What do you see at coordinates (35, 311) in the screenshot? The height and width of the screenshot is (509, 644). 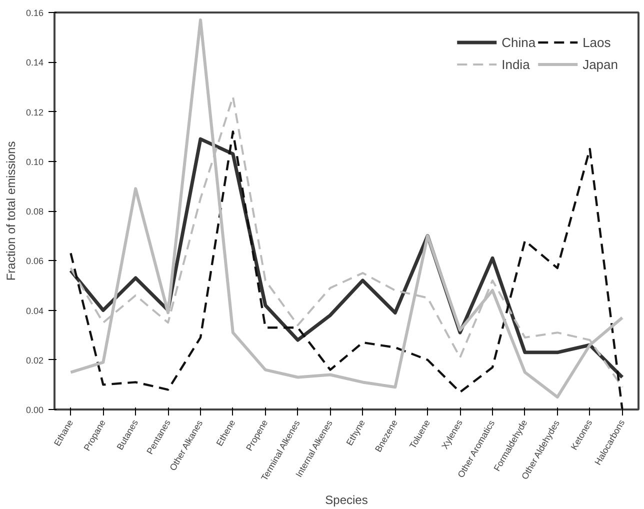 I see `y-tick-label: 0.04` at bounding box center [35, 311].